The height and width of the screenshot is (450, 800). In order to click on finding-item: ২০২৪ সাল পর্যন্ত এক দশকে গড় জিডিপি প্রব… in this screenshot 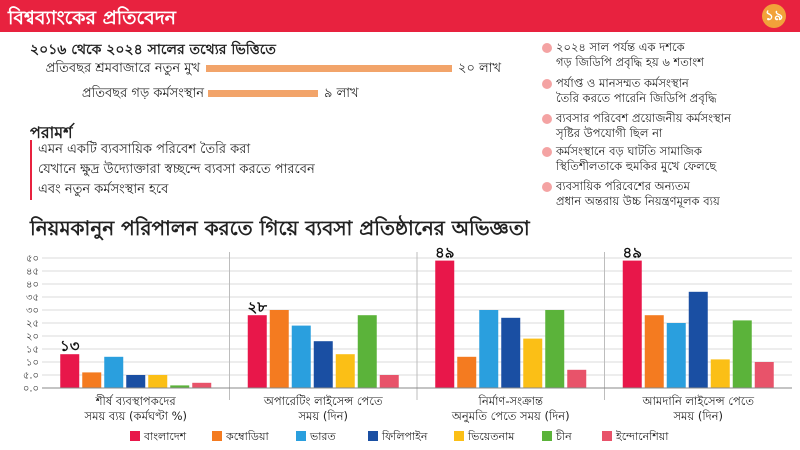, I will do `click(667, 55)`.